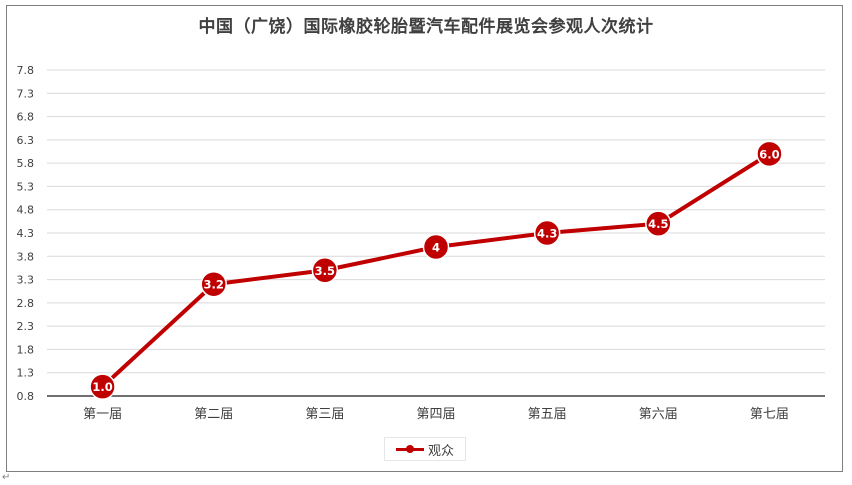  I want to click on data-label: 1.0, so click(102, 387).